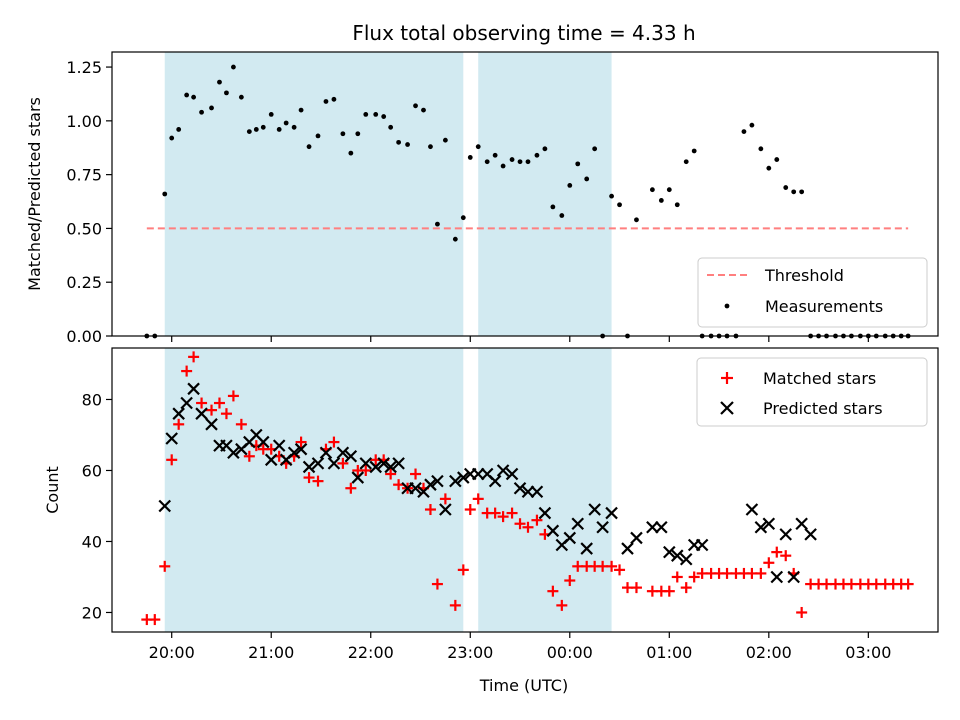 The width and height of the screenshot is (960, 720). What do you see at coordinates (97, 506) in the screenshot?
I see `count-y-ticks: 20 40 60 80` at bounding box center [97, 506].